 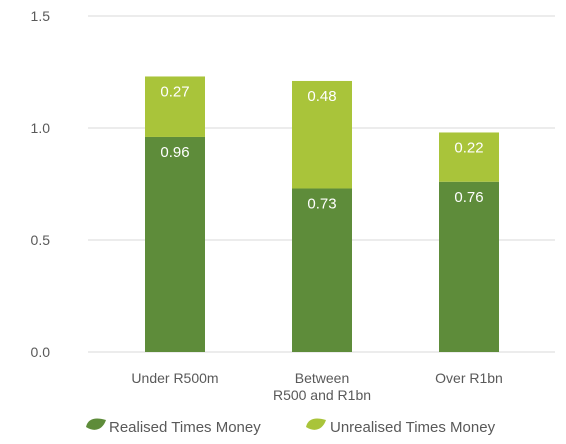 I want to click on x-tick-label-line: Between, so click(x=322, y=378).